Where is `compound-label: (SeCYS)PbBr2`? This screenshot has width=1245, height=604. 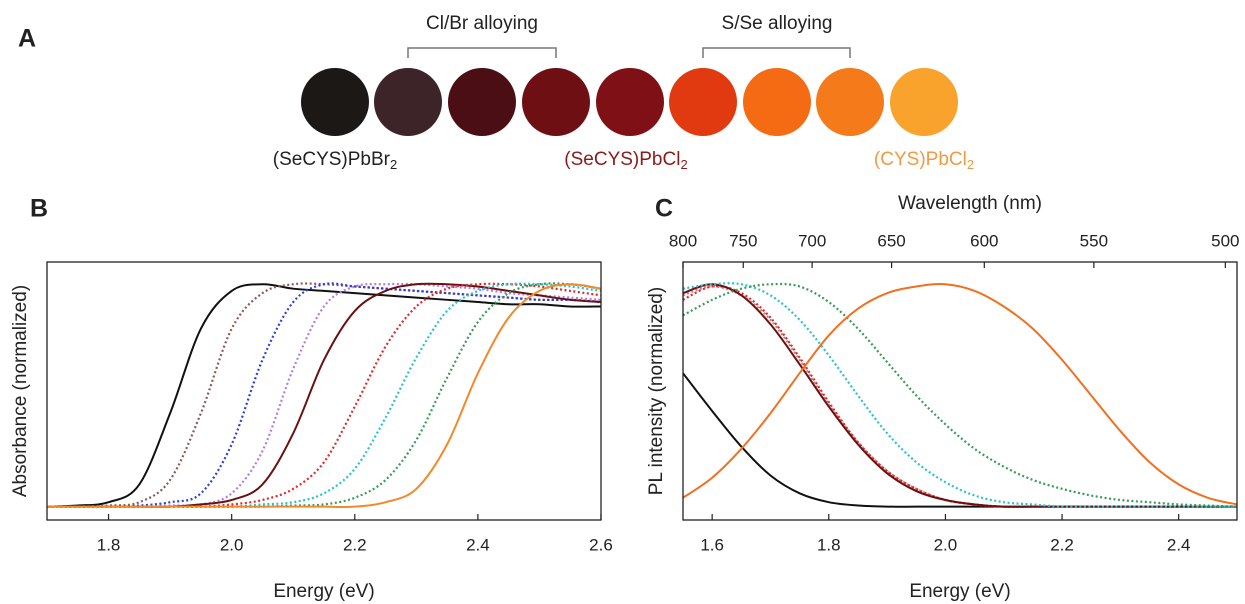 compound-label: (SeCYS)PbBr2 is located at coordinates (335, 160).